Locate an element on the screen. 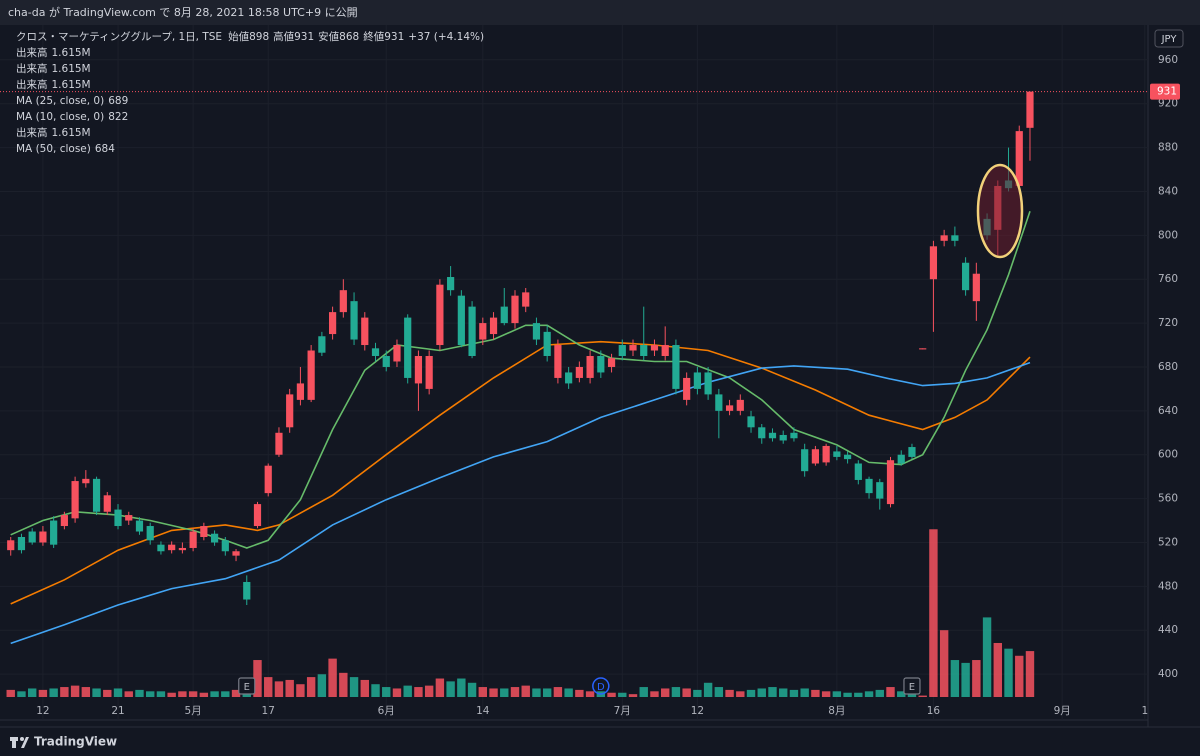  x-tick-label: 8月 is located at coordinates (836, 711).